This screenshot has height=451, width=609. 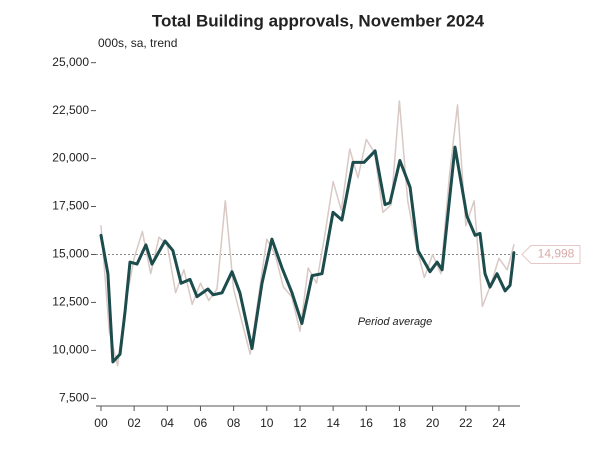 What do you see at coordinates (101, 423) in the screenshot?
I see `x-tick-label: 00` at bounding box center [101, 423].